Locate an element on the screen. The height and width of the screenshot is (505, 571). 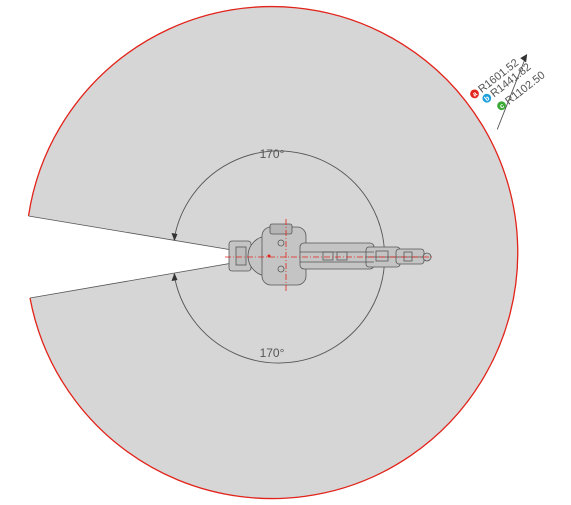
badge-a-icon is located at coordinates (474, 94).